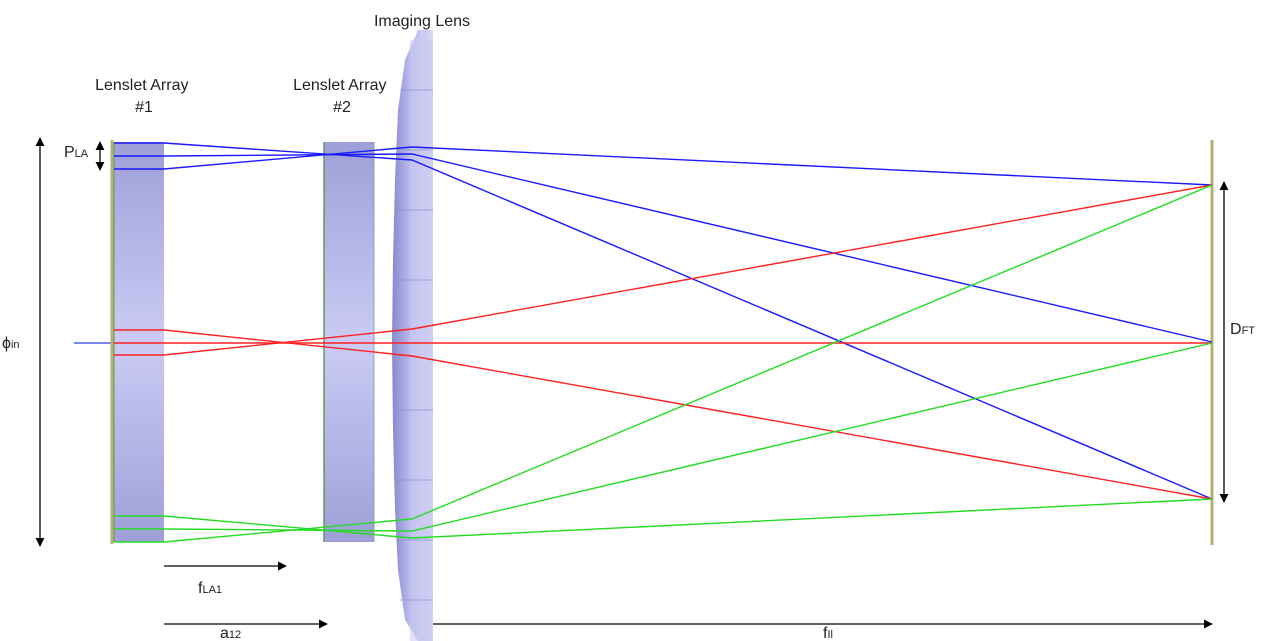 Image resolution: width=1273 pixels, height=641 pixels. Describe the element at coordinates (828, 633) in the screenshot. I see `f-il-label: fIl` at that location.